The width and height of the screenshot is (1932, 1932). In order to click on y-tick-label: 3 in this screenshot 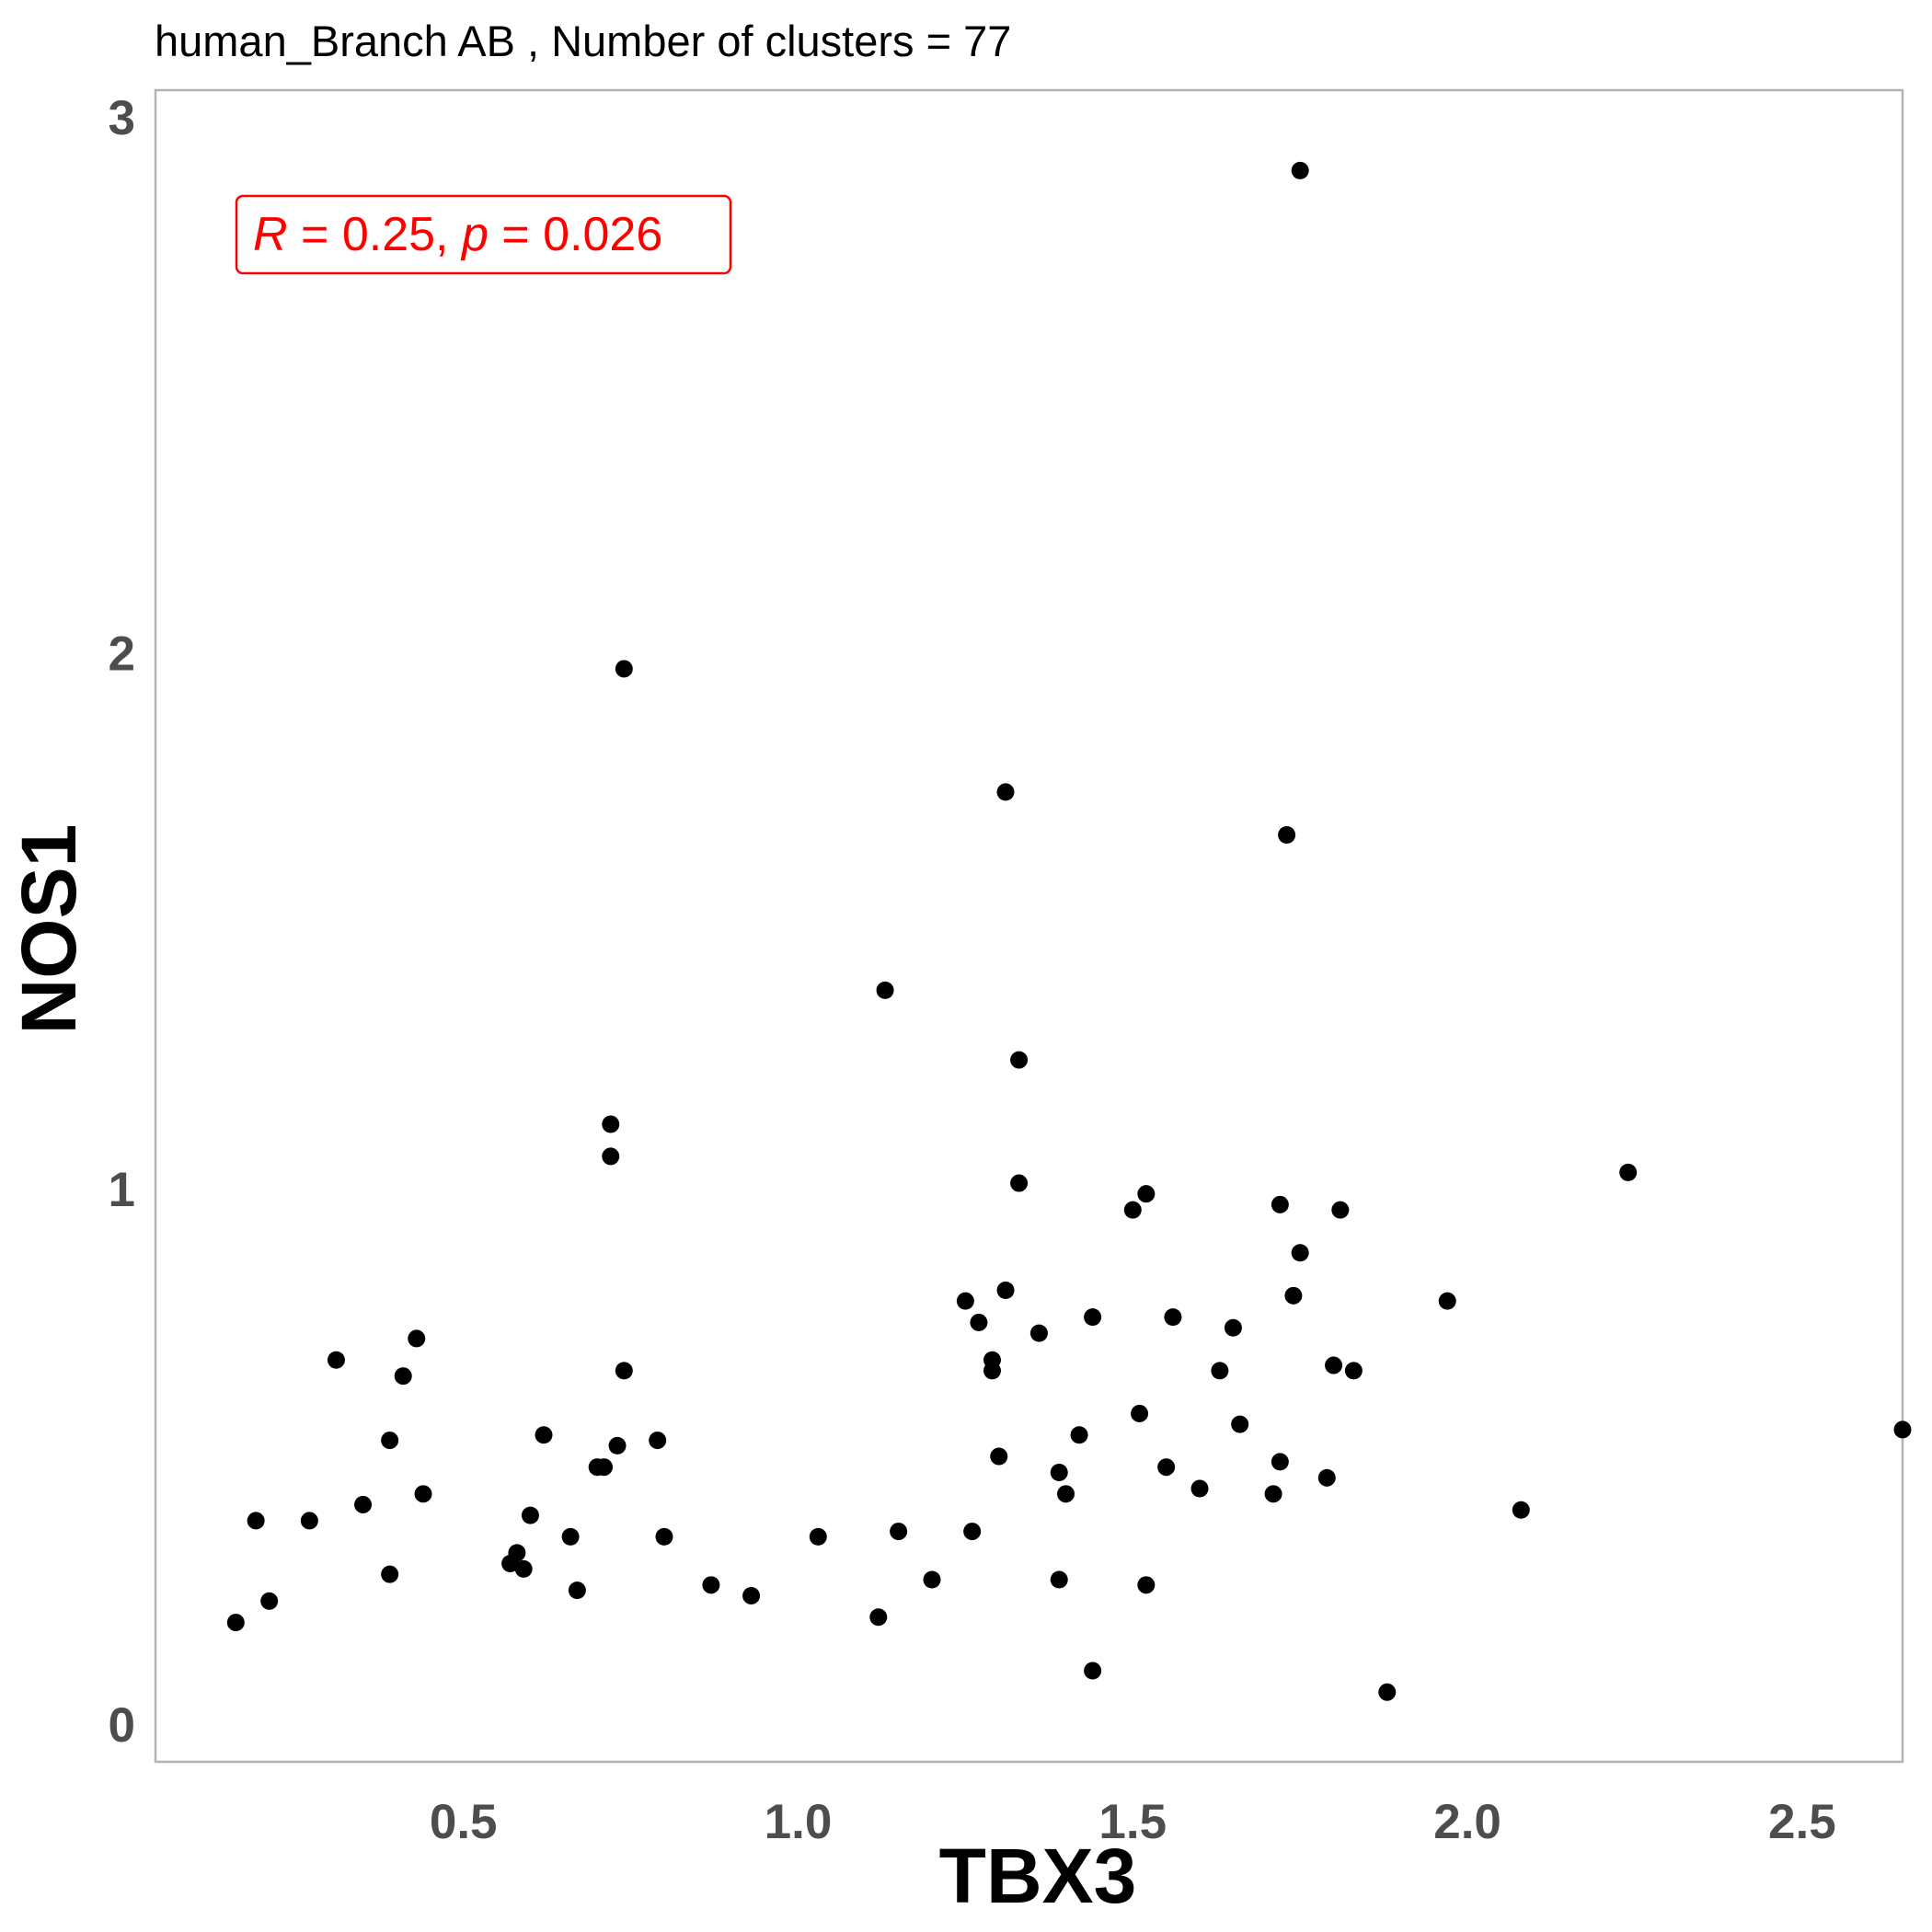, I will do `click(122, 118)`.